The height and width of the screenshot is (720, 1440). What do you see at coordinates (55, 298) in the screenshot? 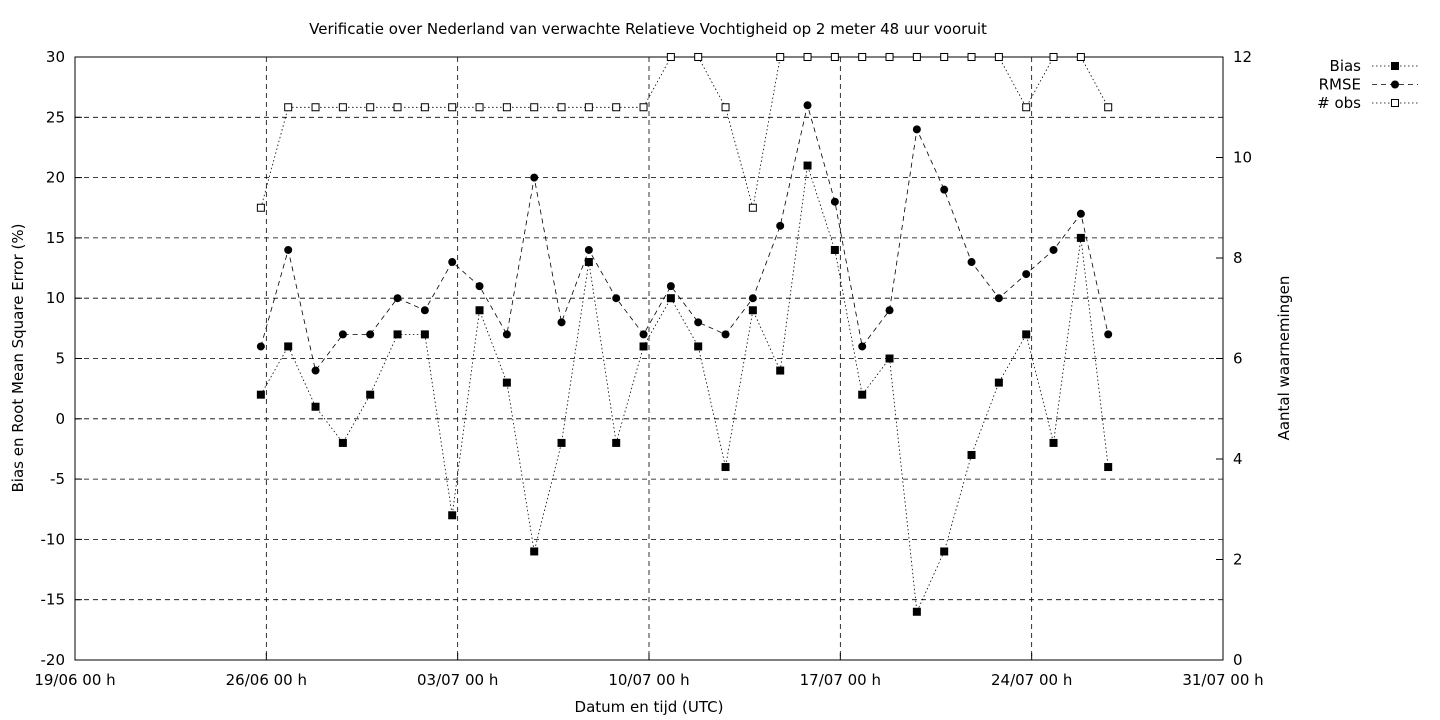
I see `y-tick-label: 10` at bounding box center [55, 298].